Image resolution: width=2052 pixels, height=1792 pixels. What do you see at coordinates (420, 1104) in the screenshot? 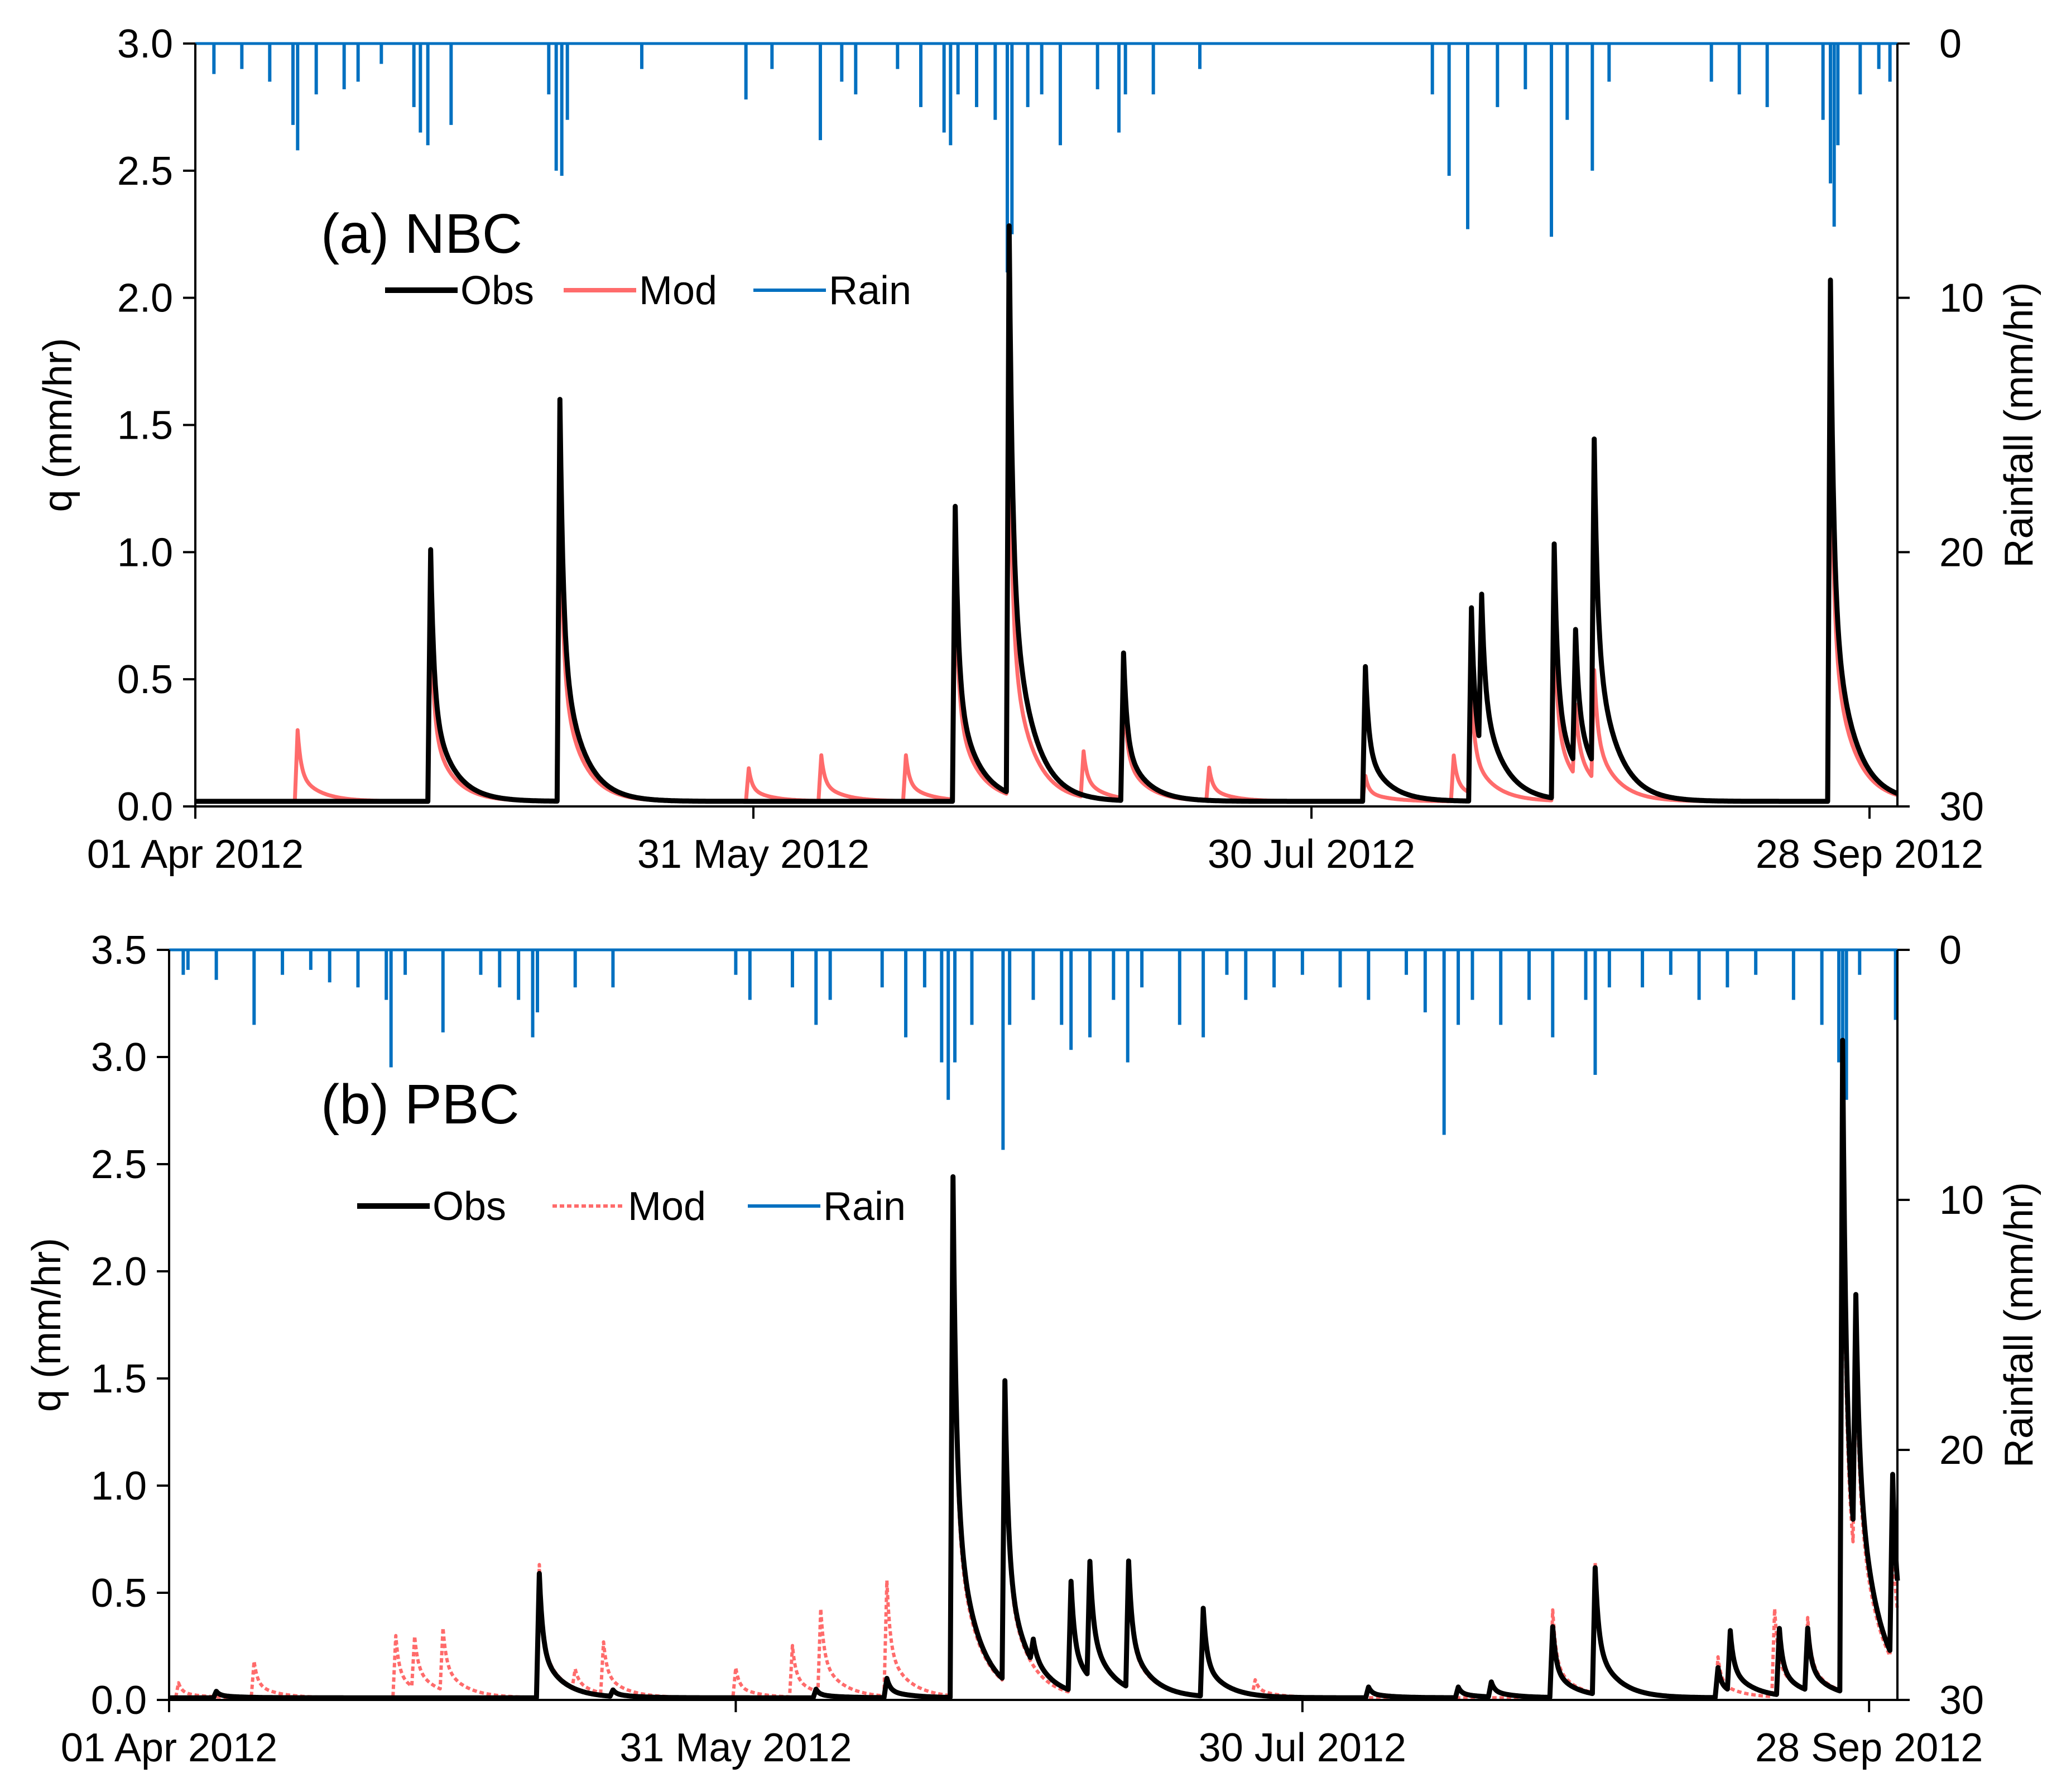
I see `panel-title: (b) PBC` at bounding box center [420, 1104].